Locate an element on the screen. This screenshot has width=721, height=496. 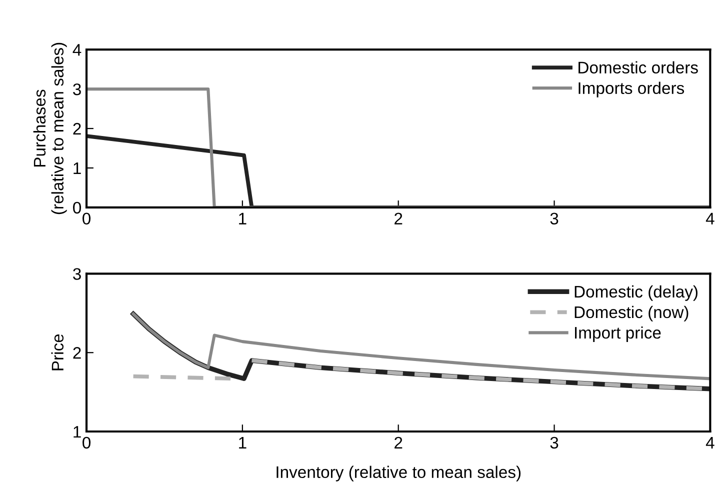
y-tick-label: 4 is located at coordinates (77, 50).